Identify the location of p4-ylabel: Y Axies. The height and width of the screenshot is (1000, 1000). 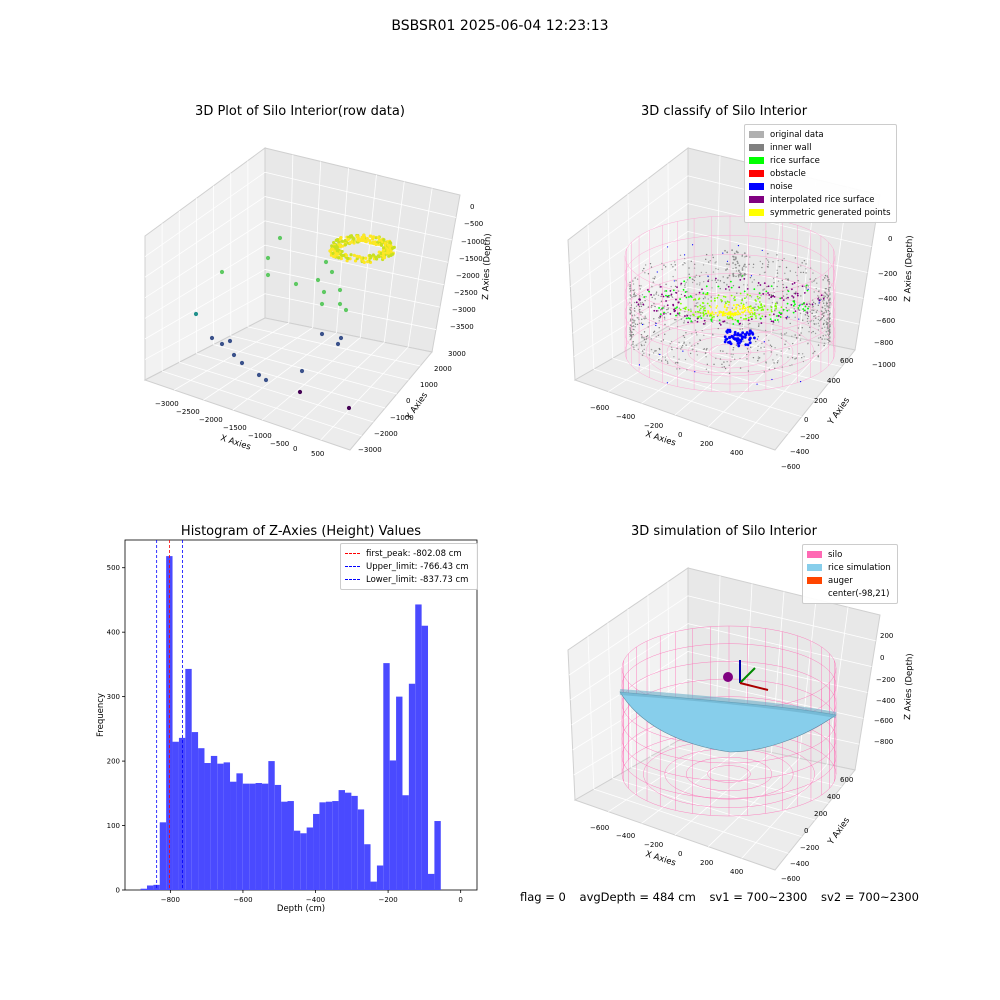
(839, 831).